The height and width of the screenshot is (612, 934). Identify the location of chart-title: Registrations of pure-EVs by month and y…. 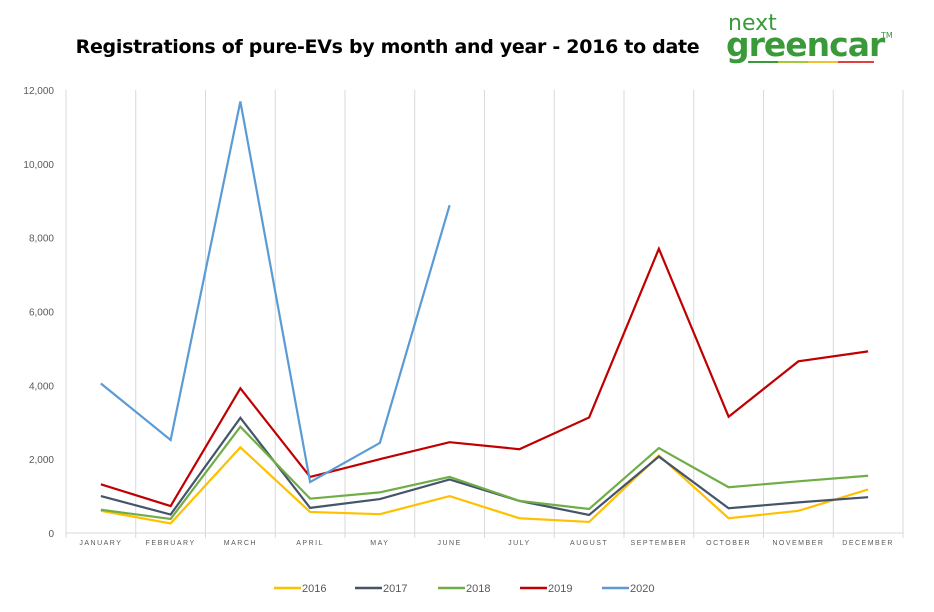
(387, 47).